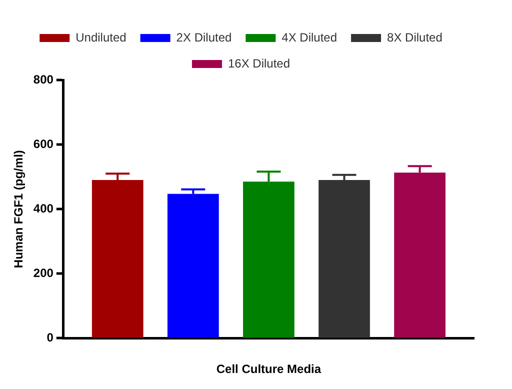  I want to click on legend-label: 8X Diluted, so click(414, 37).